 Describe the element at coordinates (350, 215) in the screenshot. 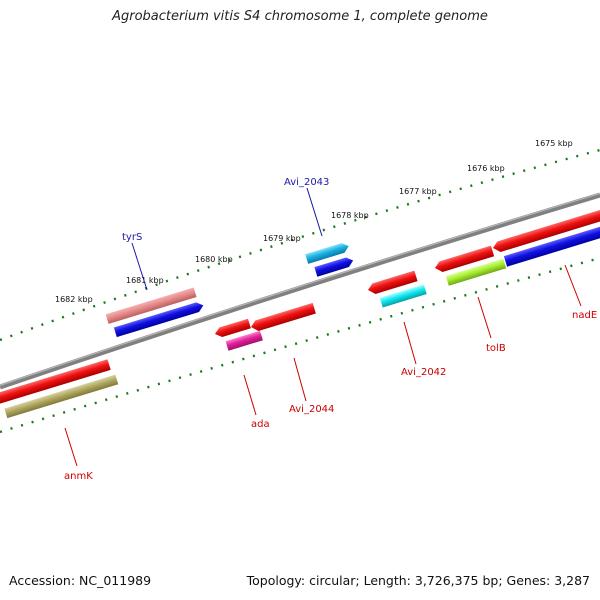

I see `kbp-label: 1678 kbp` at that location.